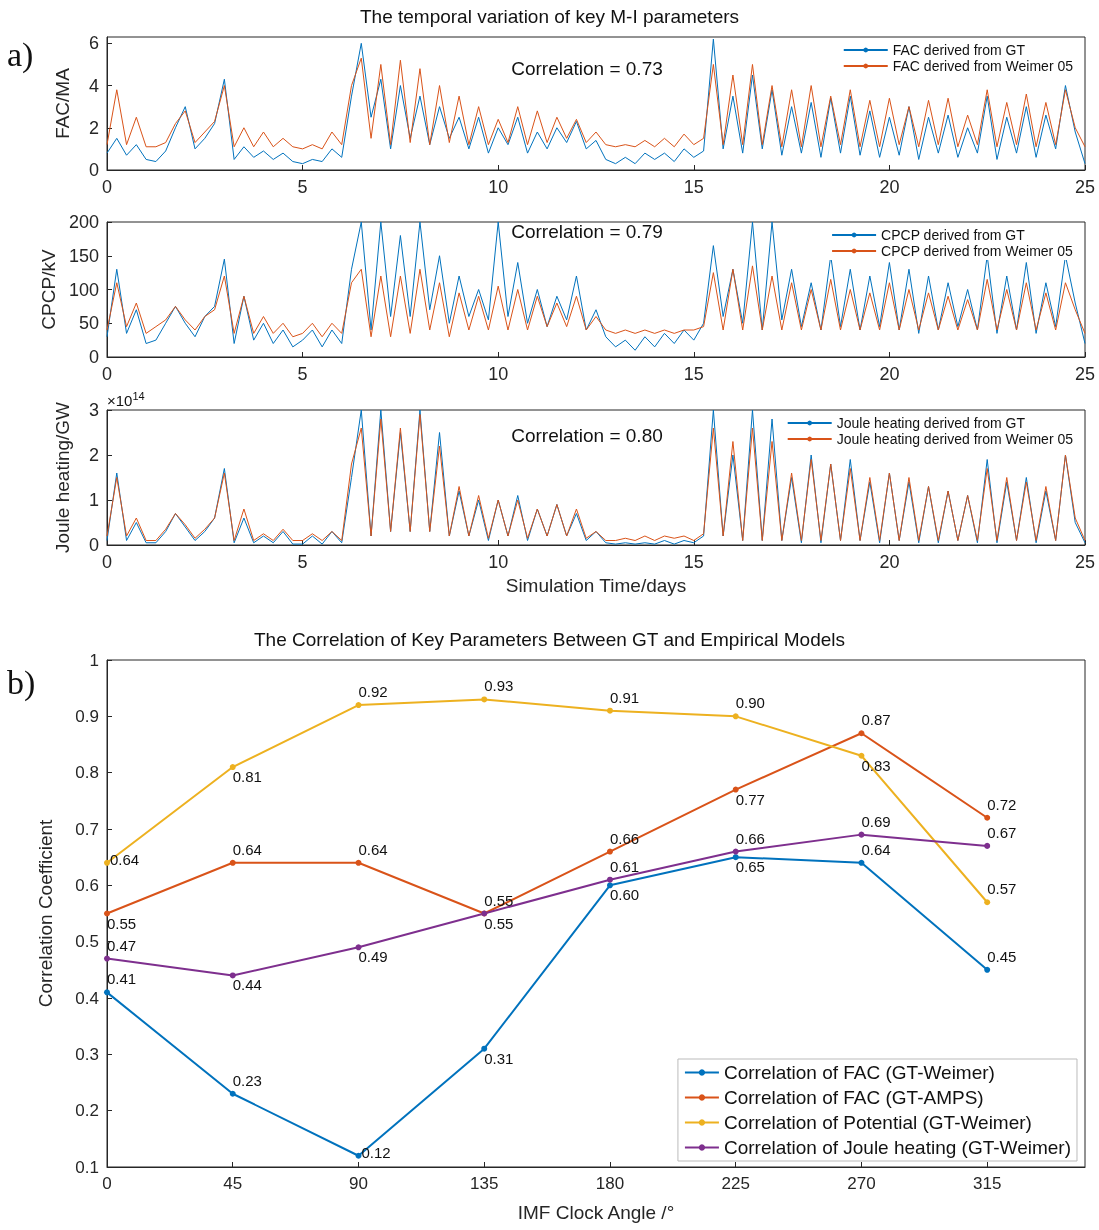 The height and width of the screenshot is (1230, 1099). Describe the element at coordinates (45, 913) in the screenshot. I see `y-axis-title: Correlation Coefficient` at that location.